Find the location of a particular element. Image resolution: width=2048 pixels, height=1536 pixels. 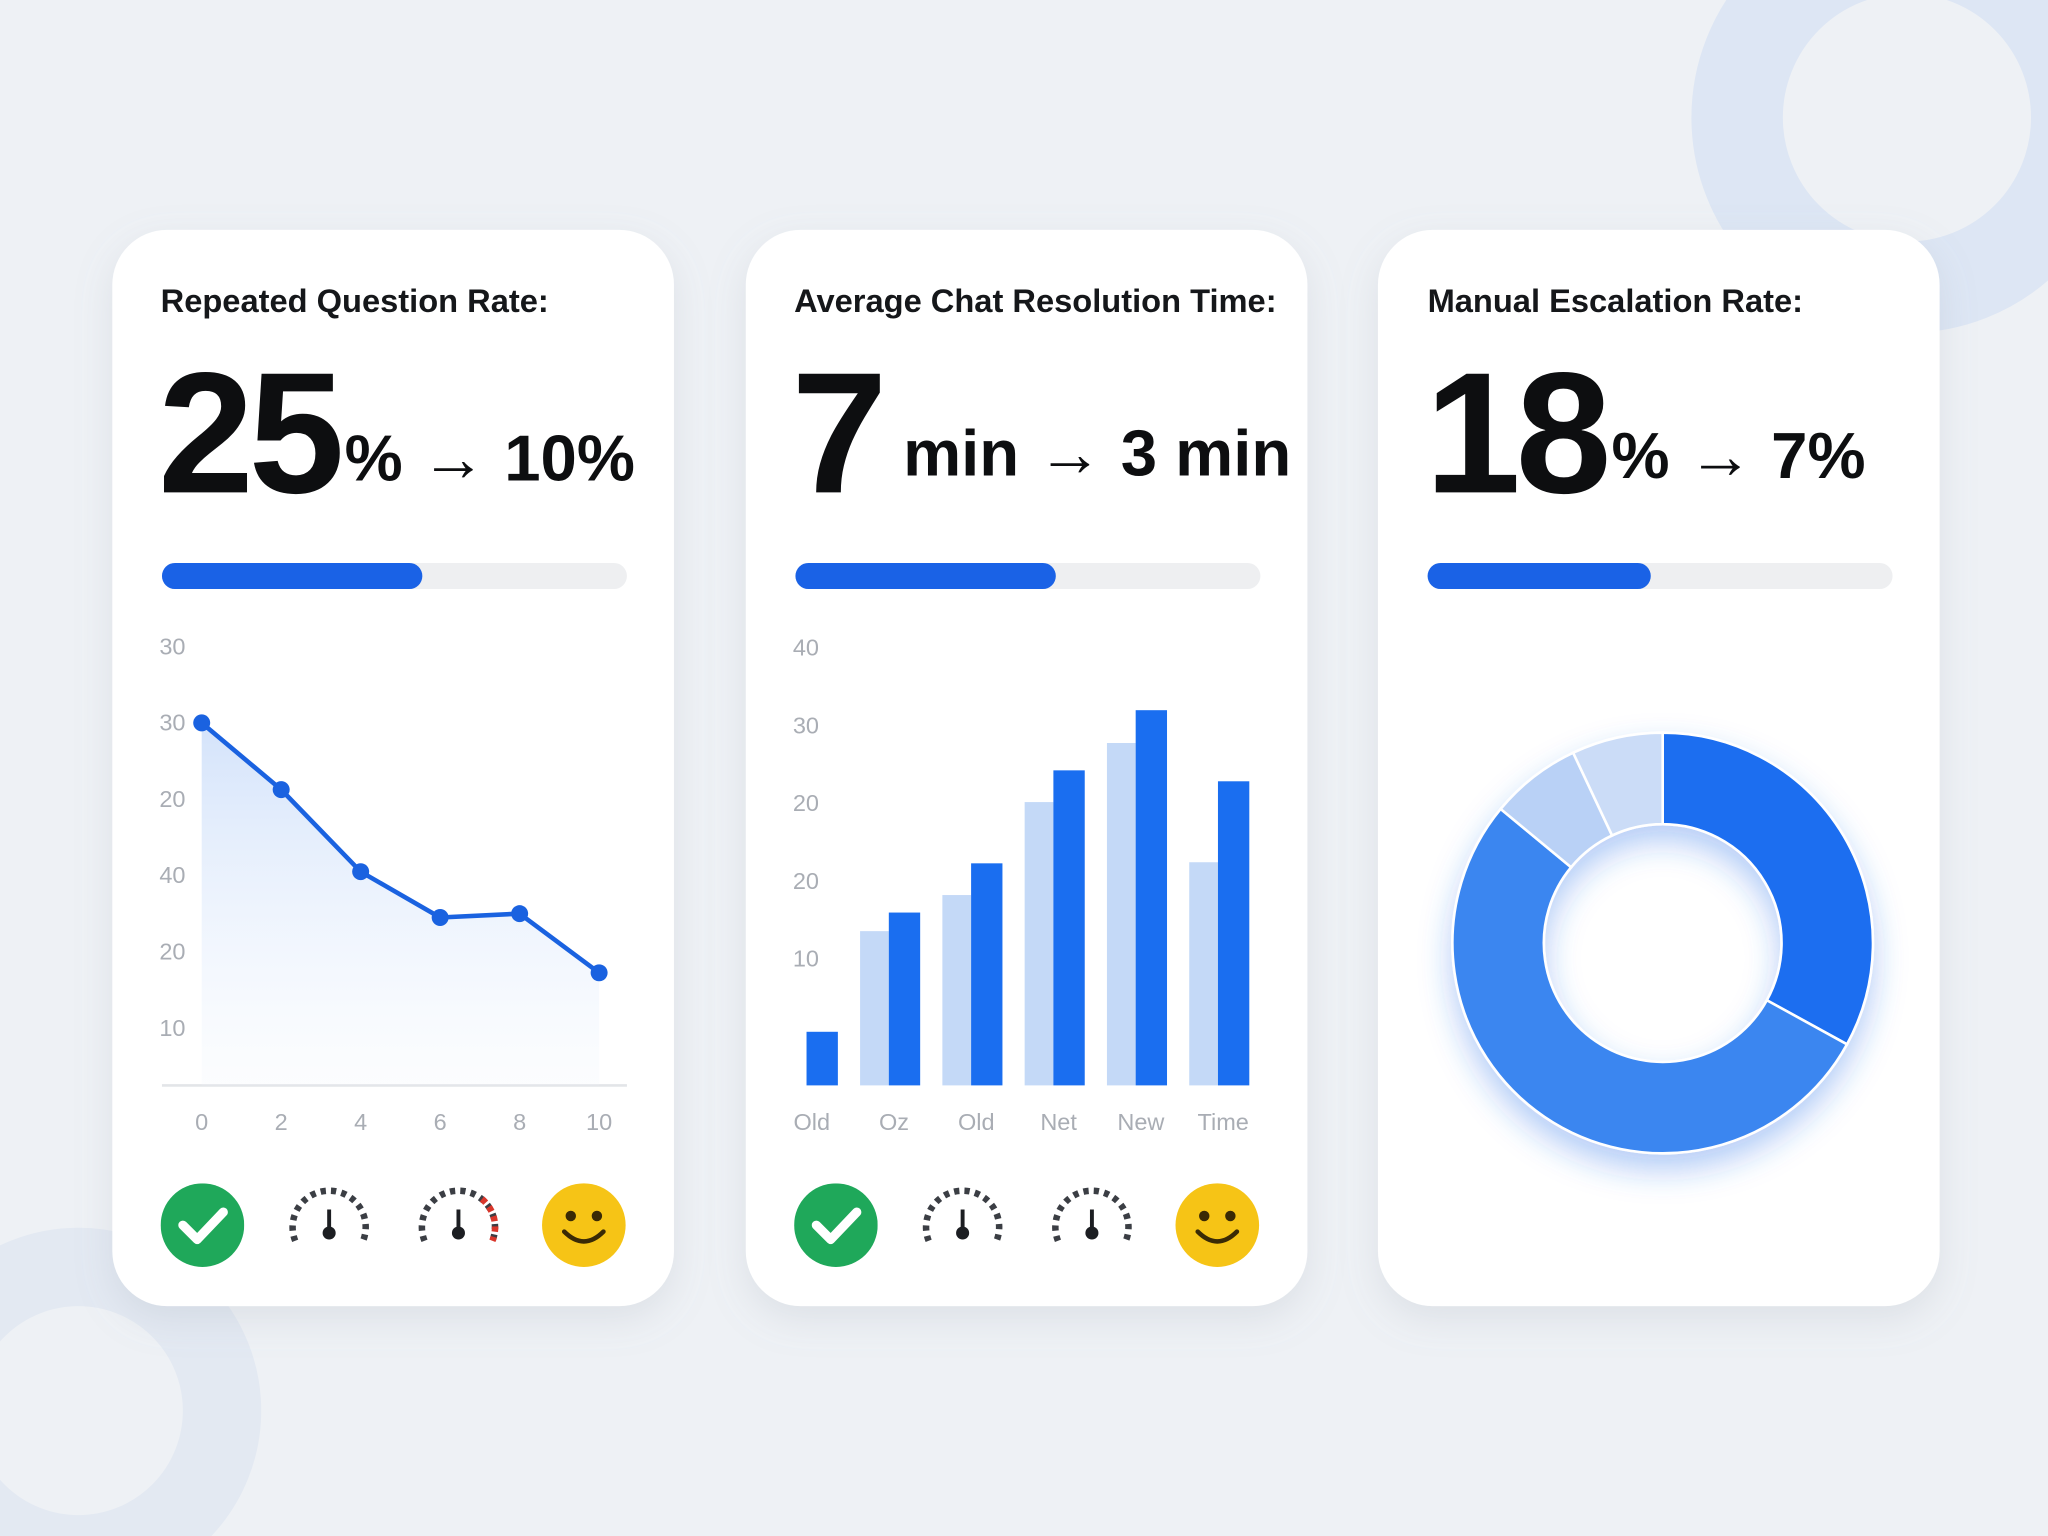

metric-change: min → 3 min is located at coordinates (1097, 452).